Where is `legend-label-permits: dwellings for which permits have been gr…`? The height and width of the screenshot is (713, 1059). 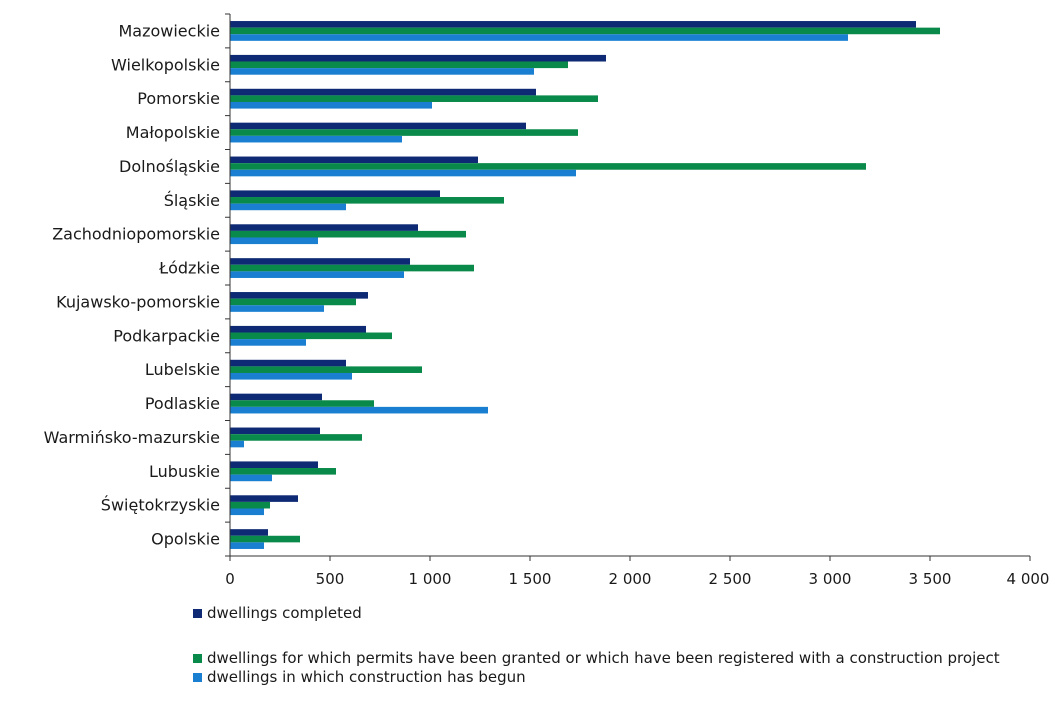
legend-label-permits: dwellings for which permits have been gr… is located at coordinates (603, 658).